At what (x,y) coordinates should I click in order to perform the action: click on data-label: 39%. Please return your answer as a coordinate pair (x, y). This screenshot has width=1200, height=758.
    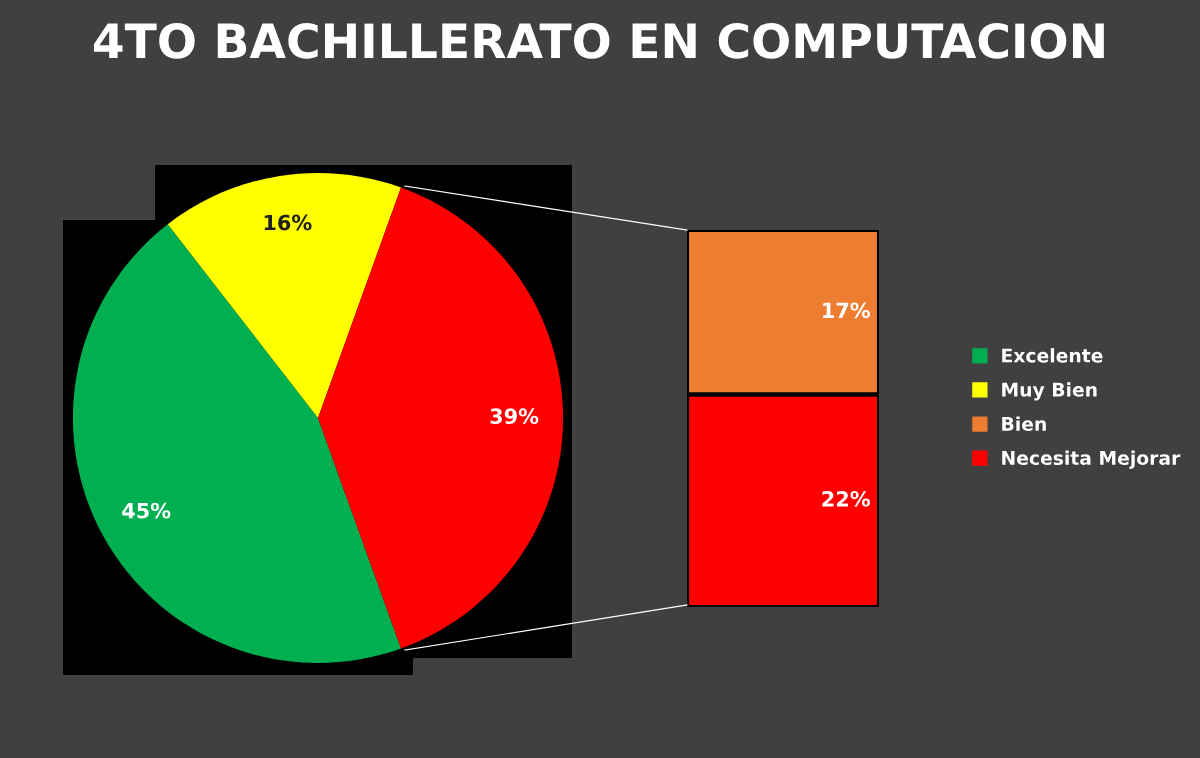
    Looking at the image, I should click on (514, 416).